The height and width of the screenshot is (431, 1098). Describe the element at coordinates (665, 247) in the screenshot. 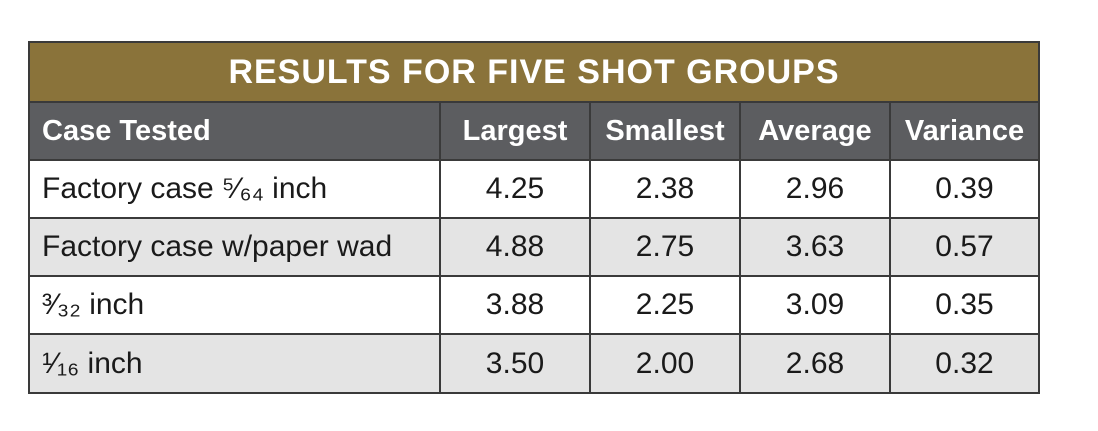

I see `smallest-cell: 2.75` at that location.